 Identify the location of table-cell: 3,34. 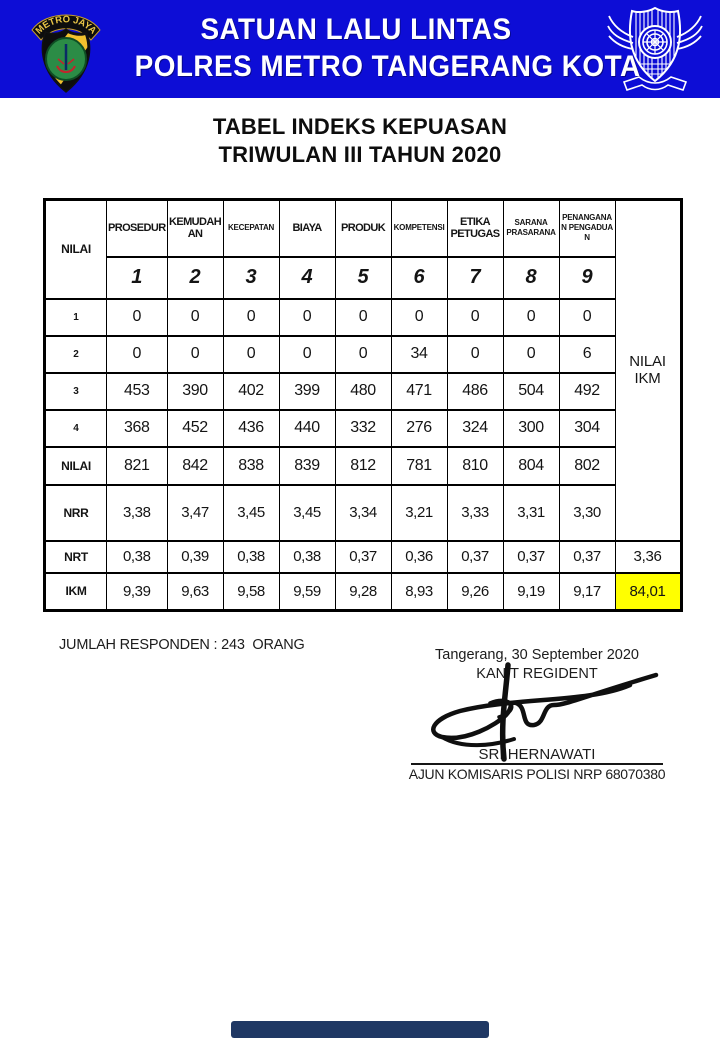
(363, 512).